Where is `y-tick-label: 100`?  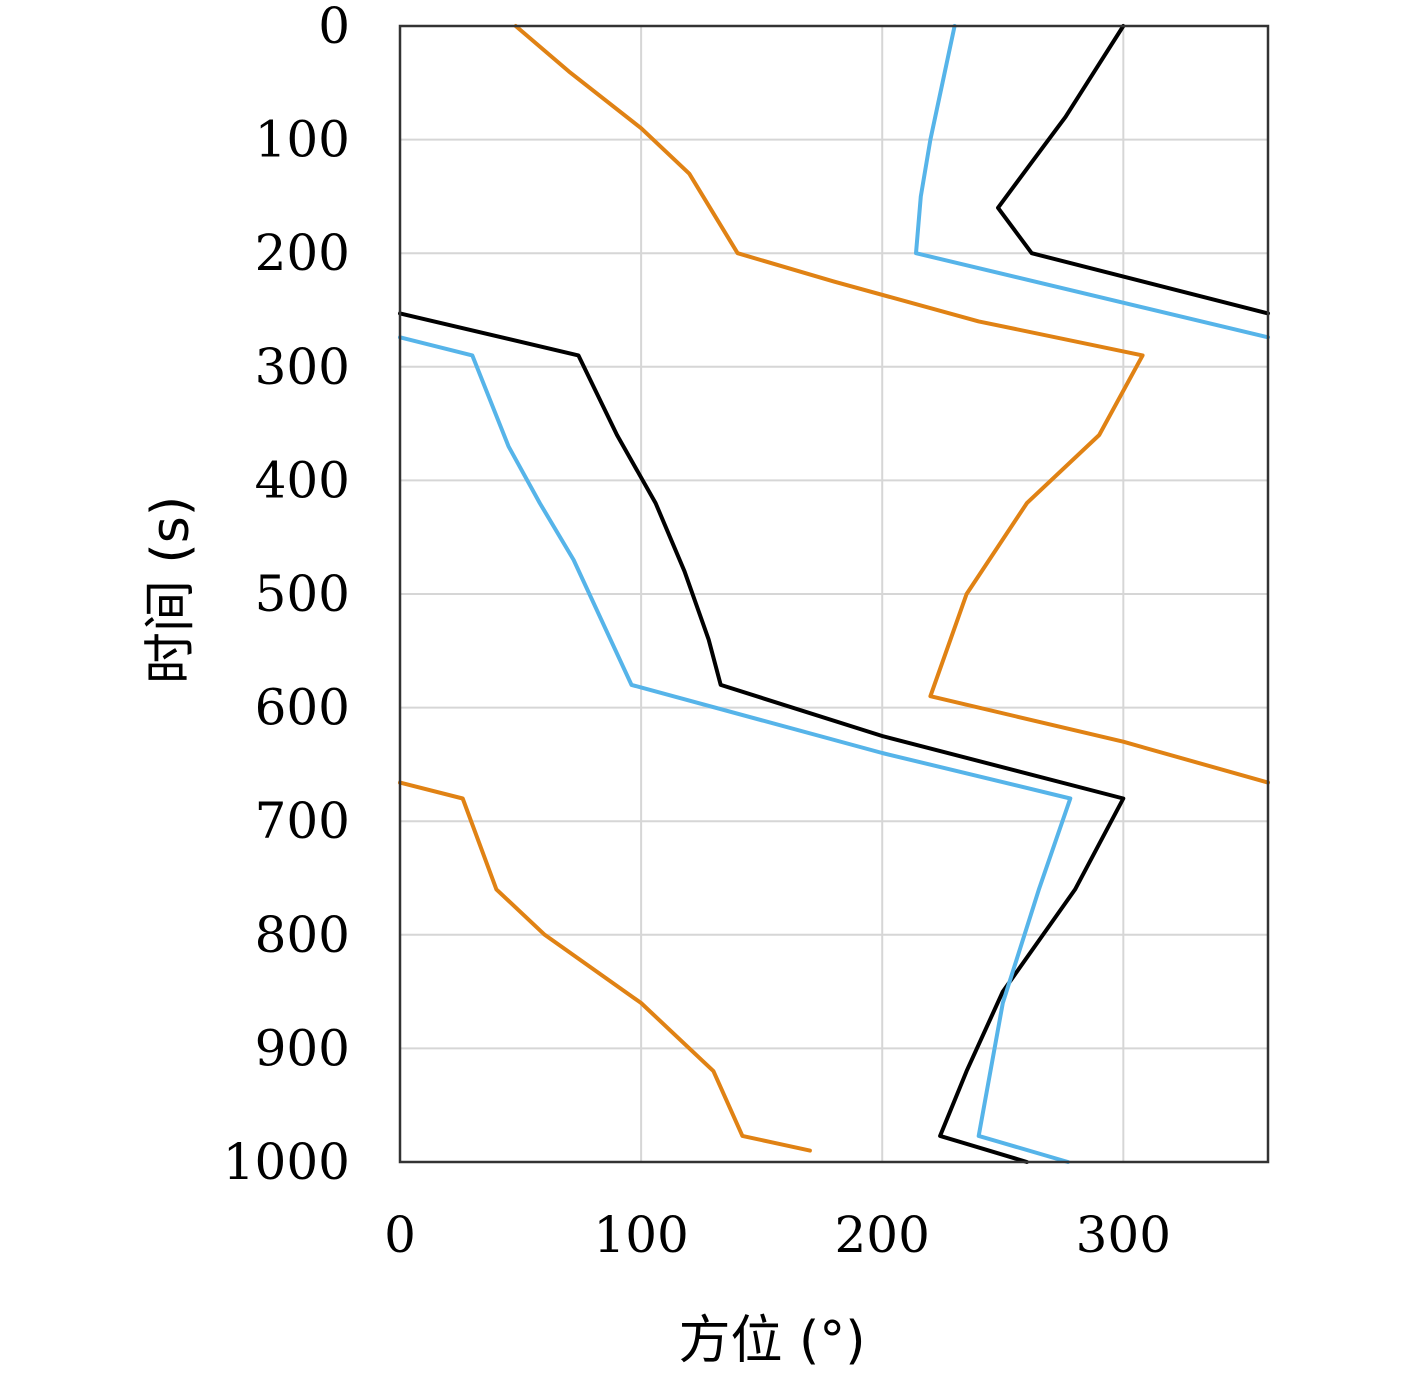 y-tick-label: 100 is located at coordinates (302, 140).